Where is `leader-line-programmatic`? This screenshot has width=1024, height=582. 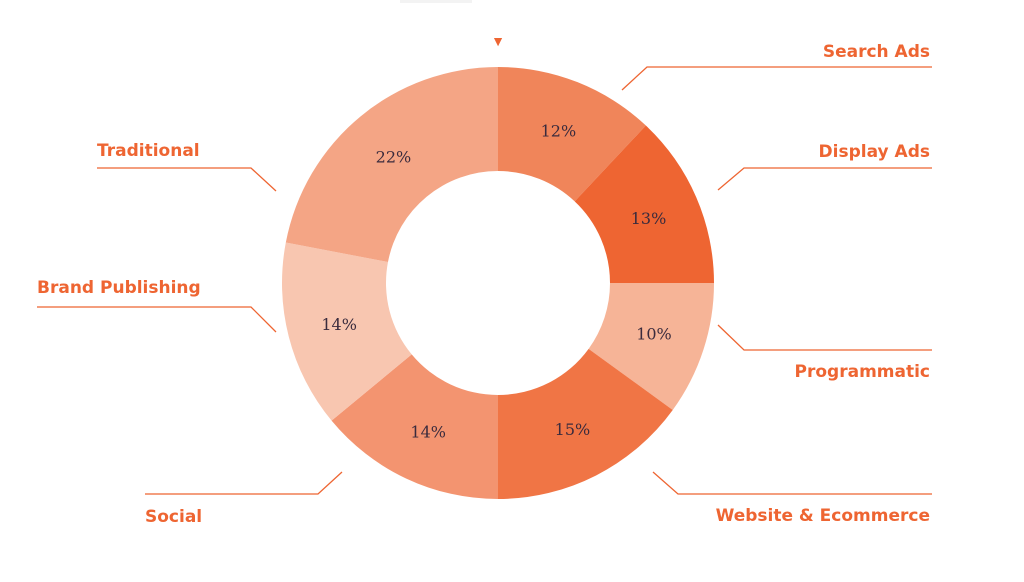
leader-line-programmatic is located at coordinates (824, 337).